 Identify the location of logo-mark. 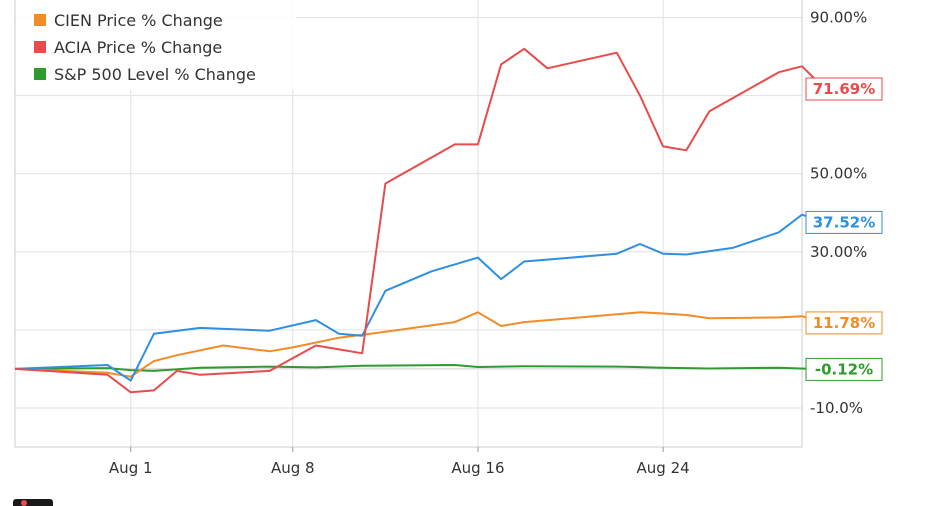
(33, 502).